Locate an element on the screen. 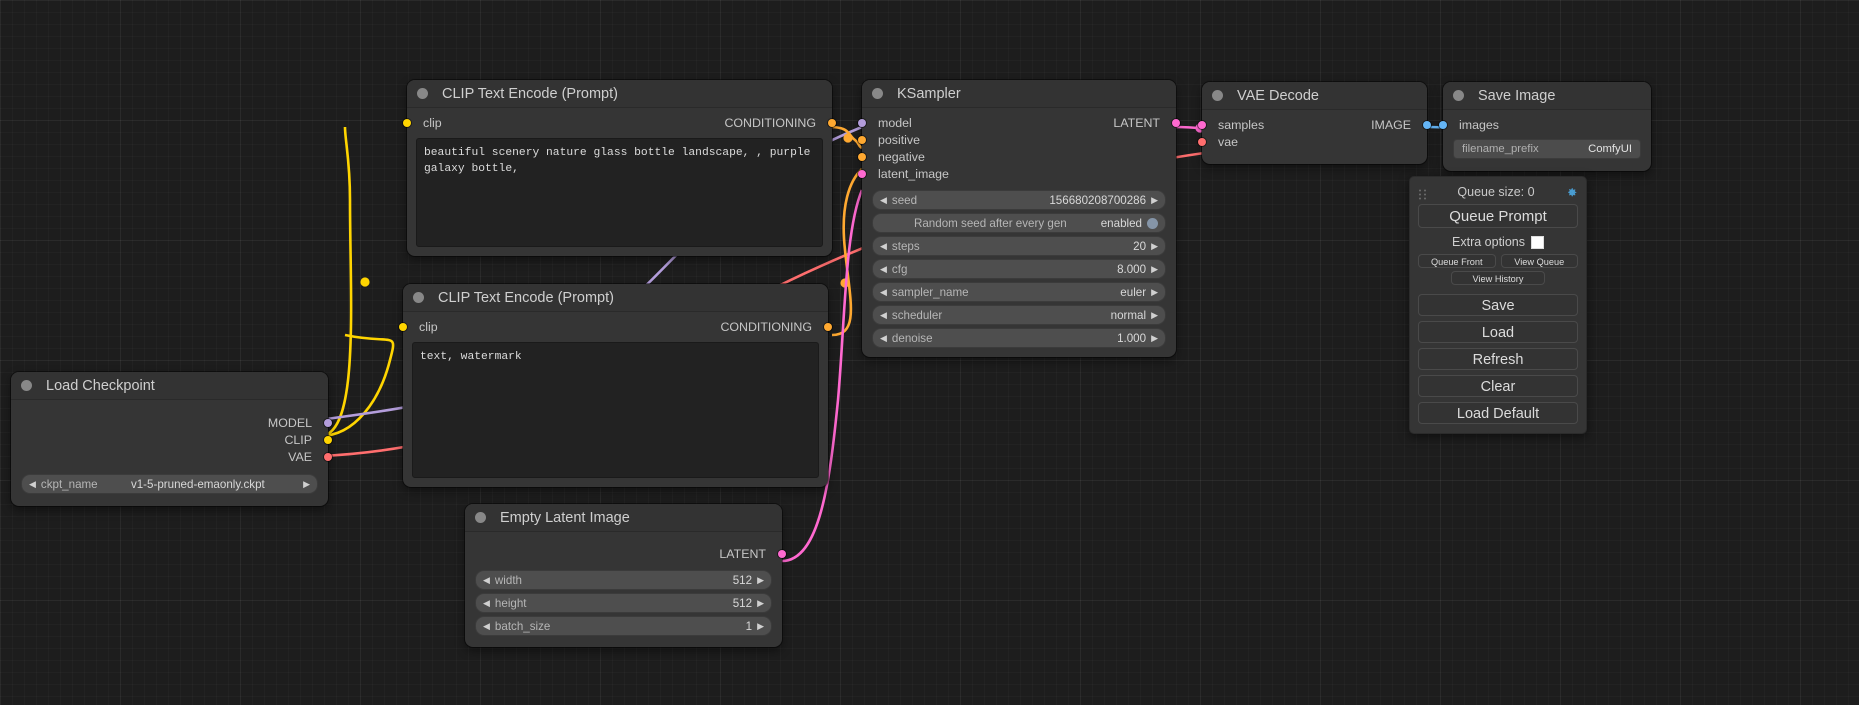 This screenshot has width=1859, height=705. queue-prompt-button: Queue Prompt is located at coordinates (1498, 216).